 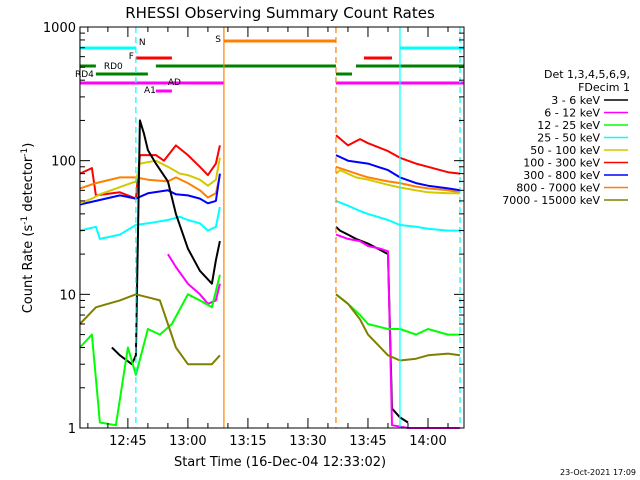 What do you see at coordinates (269, 219) in the screenshot?
I see `series-line-25-50-kev` at bounding box center [269, 219].